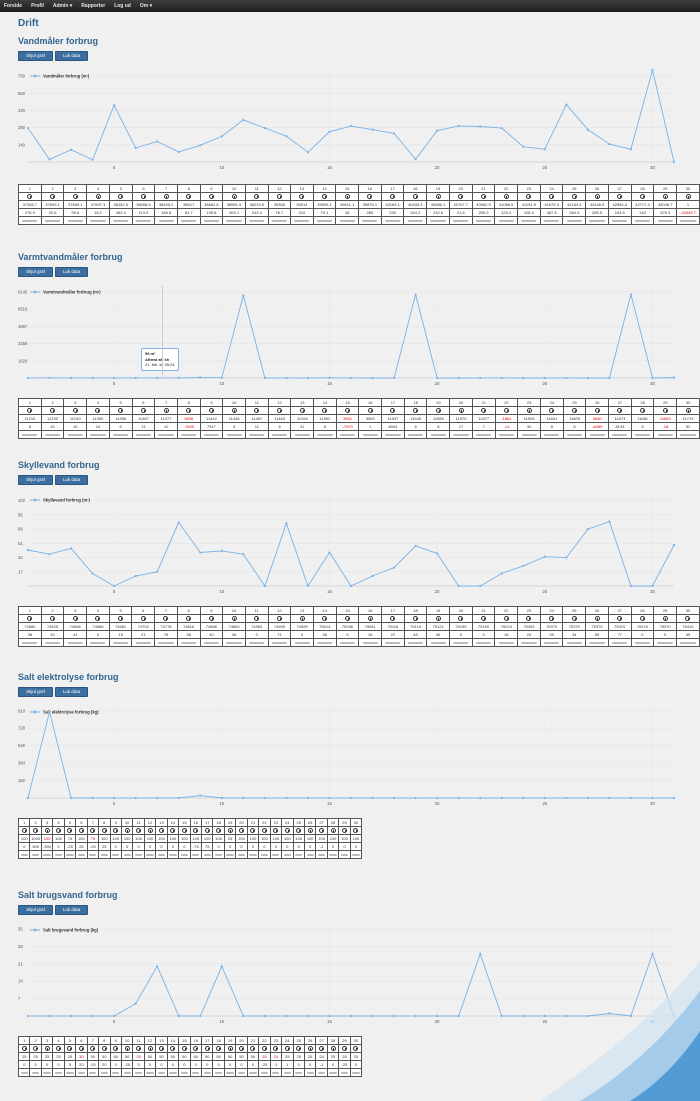 This screenshot has height=1101, width=700. What do you see at coordinates (62, 6) in the screenshot?
I see `nav-item-2: Admin ▾` at bounding box center [62, 6].